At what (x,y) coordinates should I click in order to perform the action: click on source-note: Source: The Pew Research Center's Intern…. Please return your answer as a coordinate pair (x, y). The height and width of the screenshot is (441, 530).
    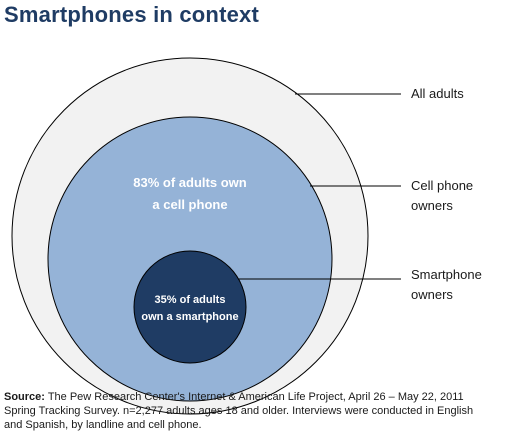
    Looking at the image, I should click on (239, 411).